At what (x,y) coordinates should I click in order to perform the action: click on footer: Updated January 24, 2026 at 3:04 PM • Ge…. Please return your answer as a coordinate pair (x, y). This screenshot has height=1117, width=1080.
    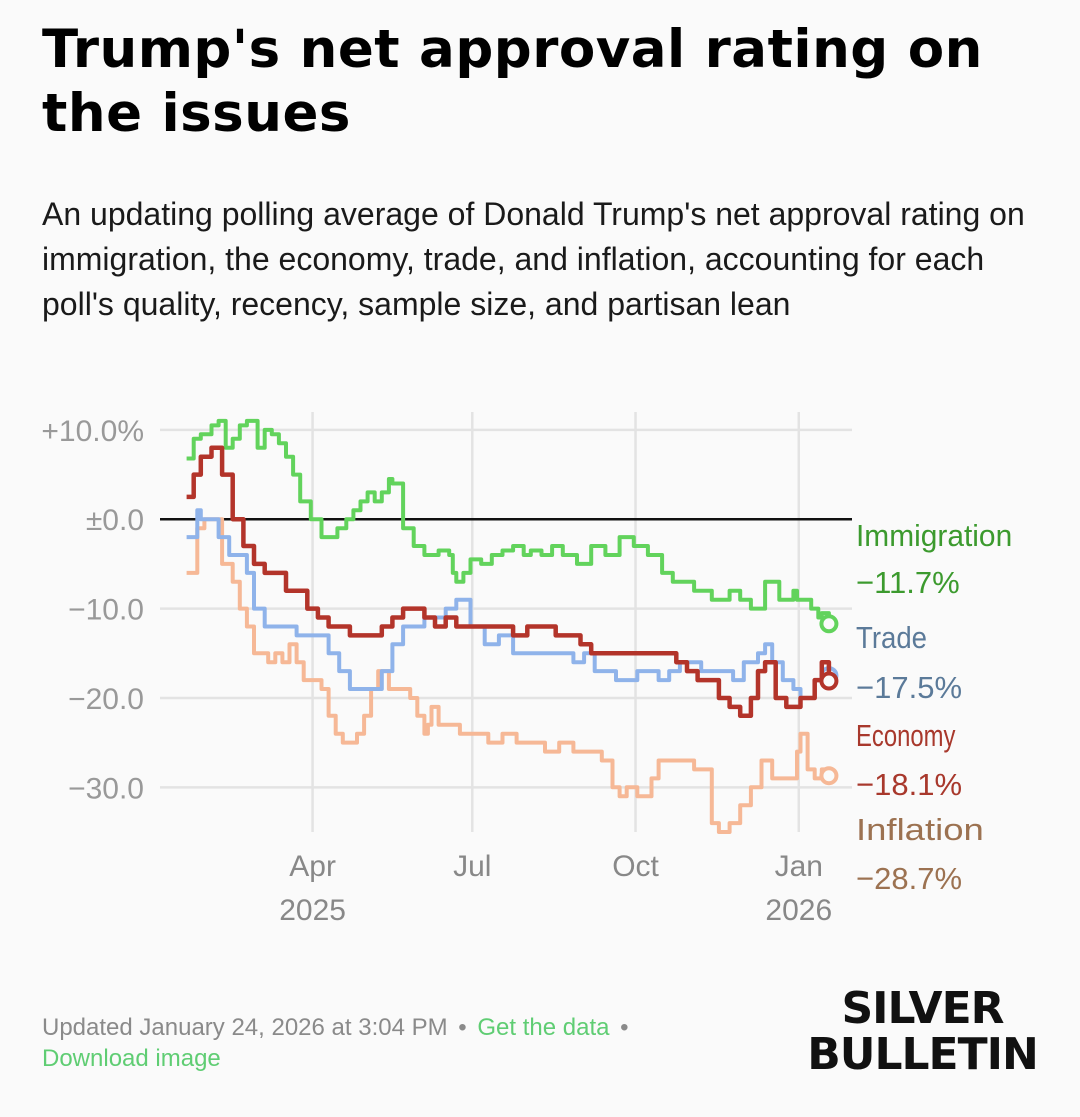
    Looking at the image, I should click on (392, 1043).